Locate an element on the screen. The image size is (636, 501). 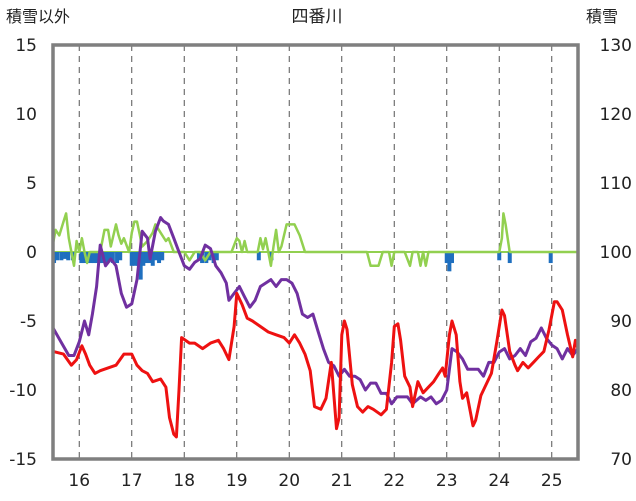
x-tick-label: 24 is located at coordinates (499, 481).